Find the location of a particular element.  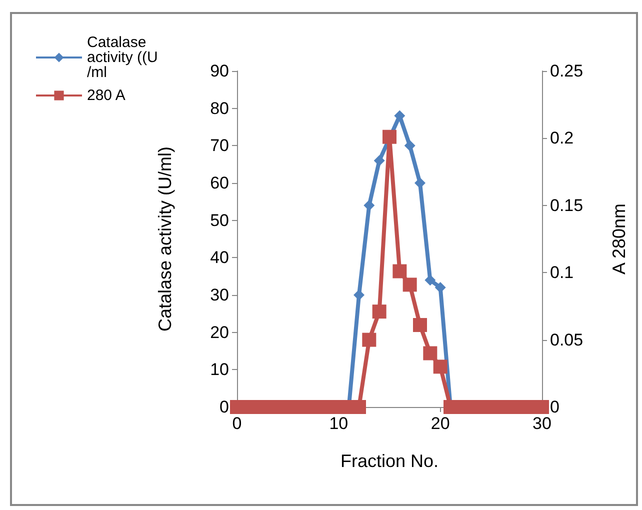

y2-tick-label: 0.1 is located at coordinates (562, 272).